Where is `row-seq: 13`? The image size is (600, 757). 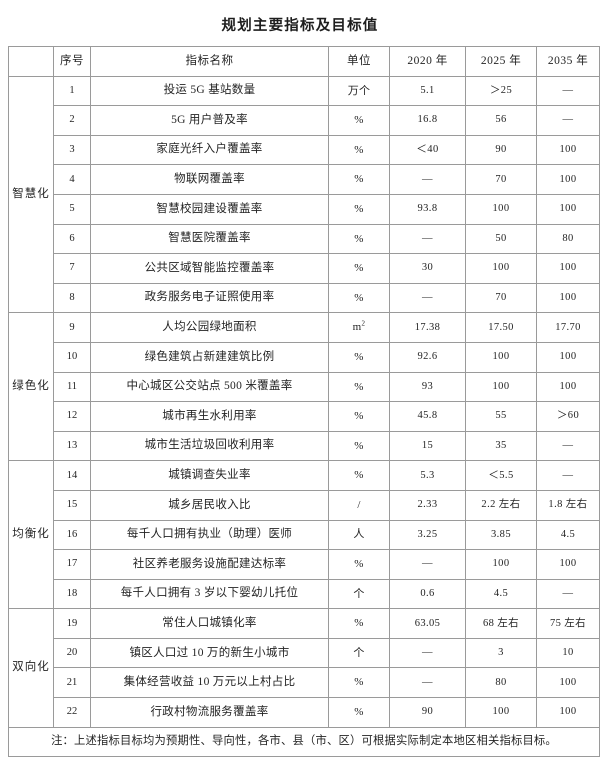
row-seq: 13 is located at coordinates (72, 446).